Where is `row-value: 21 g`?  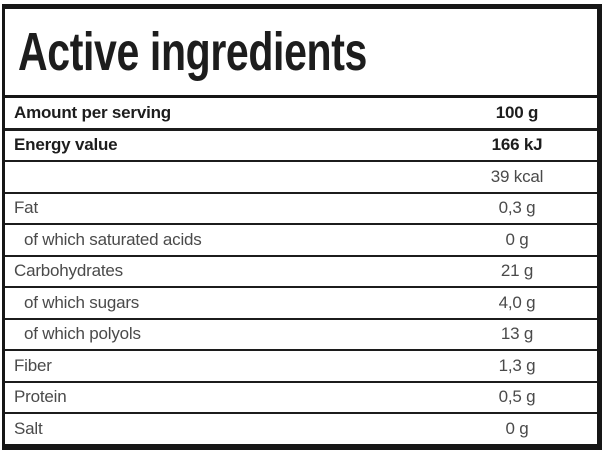 row-value: 21 g is located at coordinates (517, 271).